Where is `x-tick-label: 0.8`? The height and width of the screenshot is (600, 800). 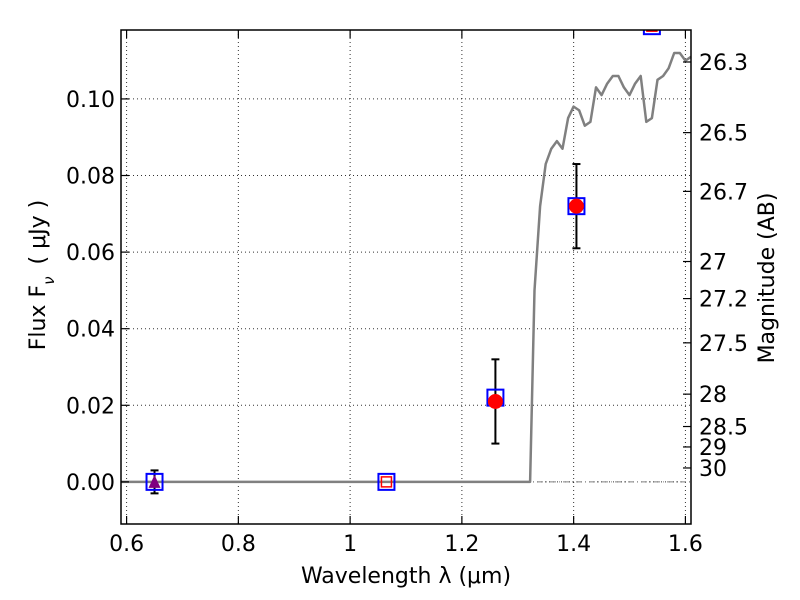
x-tick-label: 0.8 is located at coordinates (238, 544).